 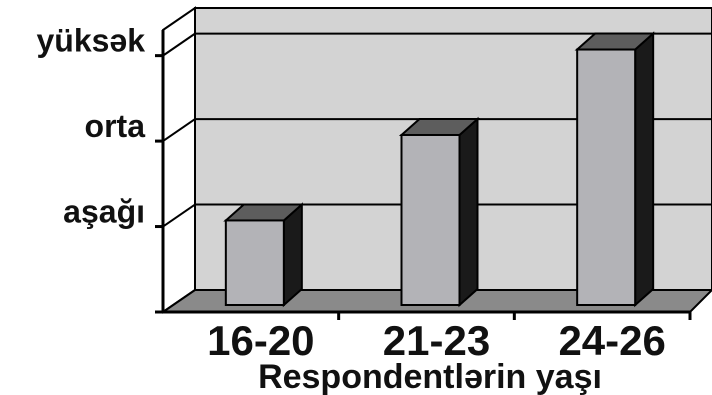 I want to click on x-tick-label: 16-20, so click(x=260, y=340).